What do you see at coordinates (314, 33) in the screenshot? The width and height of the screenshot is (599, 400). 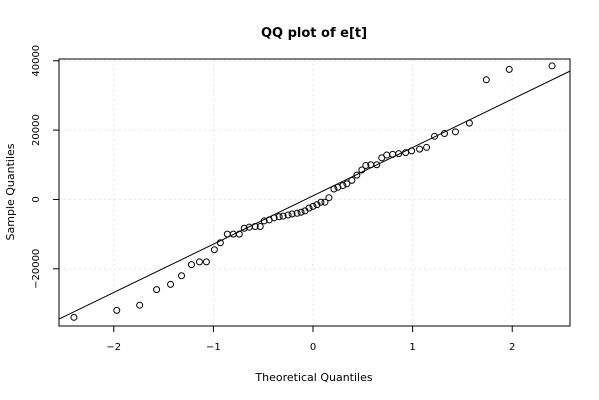 I see `chart-title: QQ plot of e[t]` at bounding box center [314, 33].